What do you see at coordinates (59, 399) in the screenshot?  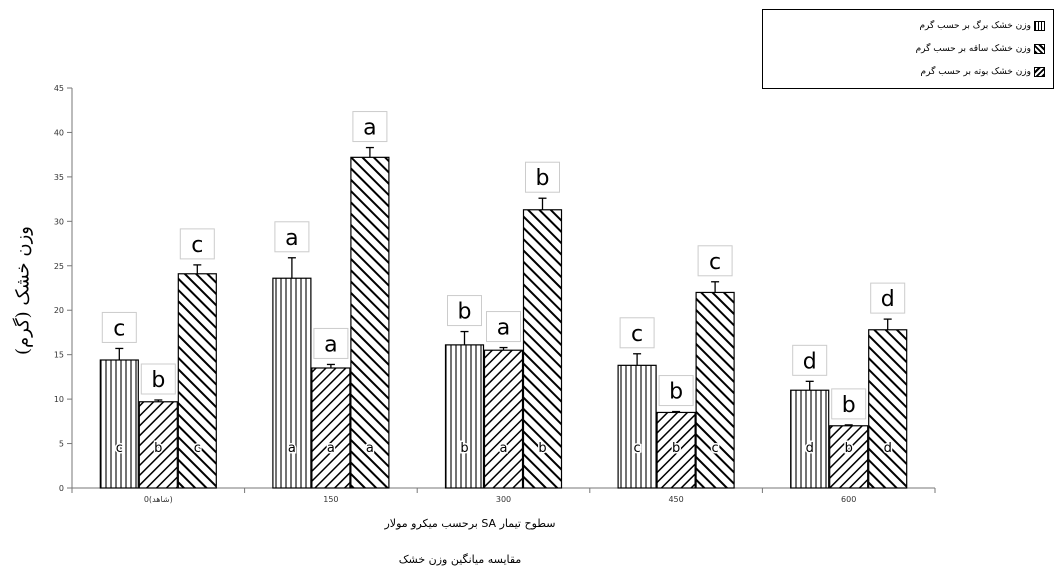 I see `y-tick-label: 10` at bounding box center [59, 399].